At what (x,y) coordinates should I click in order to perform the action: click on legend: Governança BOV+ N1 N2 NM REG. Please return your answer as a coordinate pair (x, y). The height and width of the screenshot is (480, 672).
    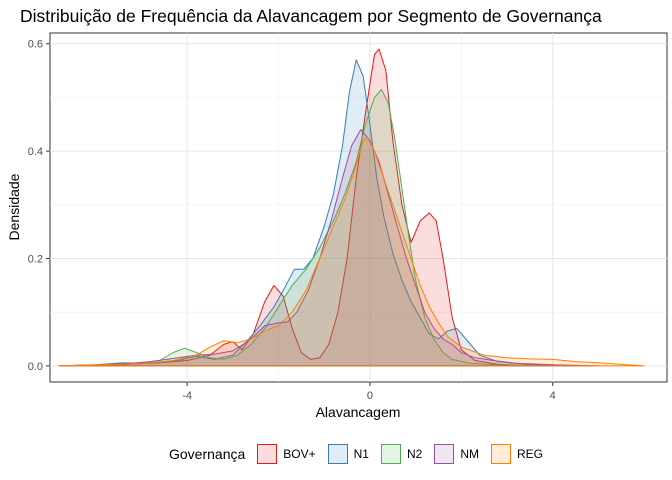
    Looking at the image, I should click on (362, 454).